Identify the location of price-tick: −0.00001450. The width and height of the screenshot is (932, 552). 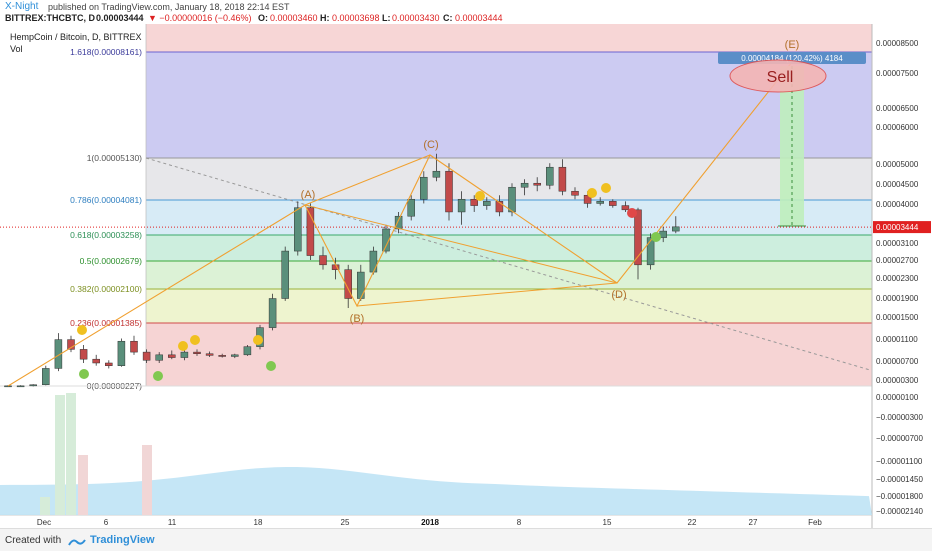
(899, 479).